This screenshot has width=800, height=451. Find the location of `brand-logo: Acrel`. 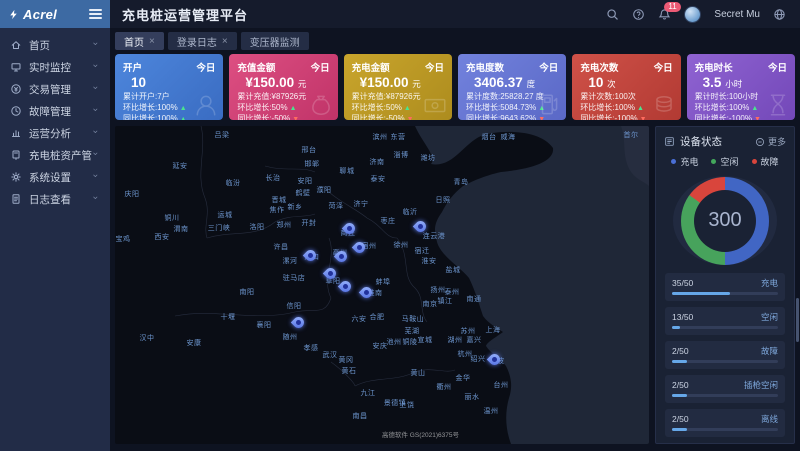

brand-logo: Acrel is located at coordinates (55, 14).